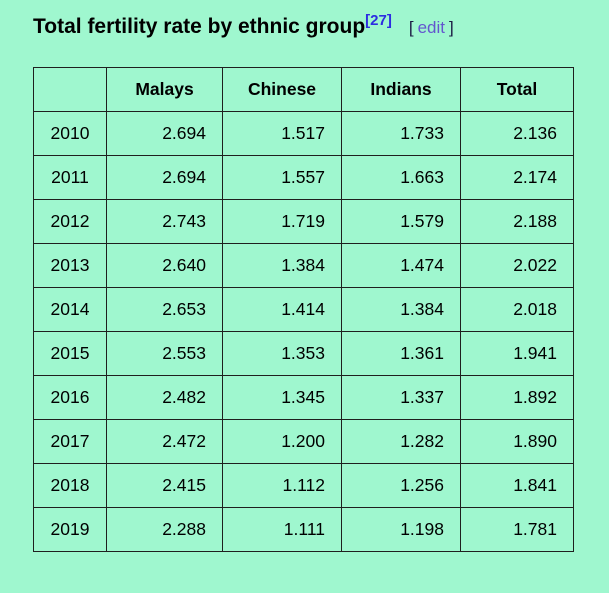 This screenshot has width=609, height=593. Describe the element at coordinates (70, 354) in the screenshot. I see `year-cell: 2015` at that location.